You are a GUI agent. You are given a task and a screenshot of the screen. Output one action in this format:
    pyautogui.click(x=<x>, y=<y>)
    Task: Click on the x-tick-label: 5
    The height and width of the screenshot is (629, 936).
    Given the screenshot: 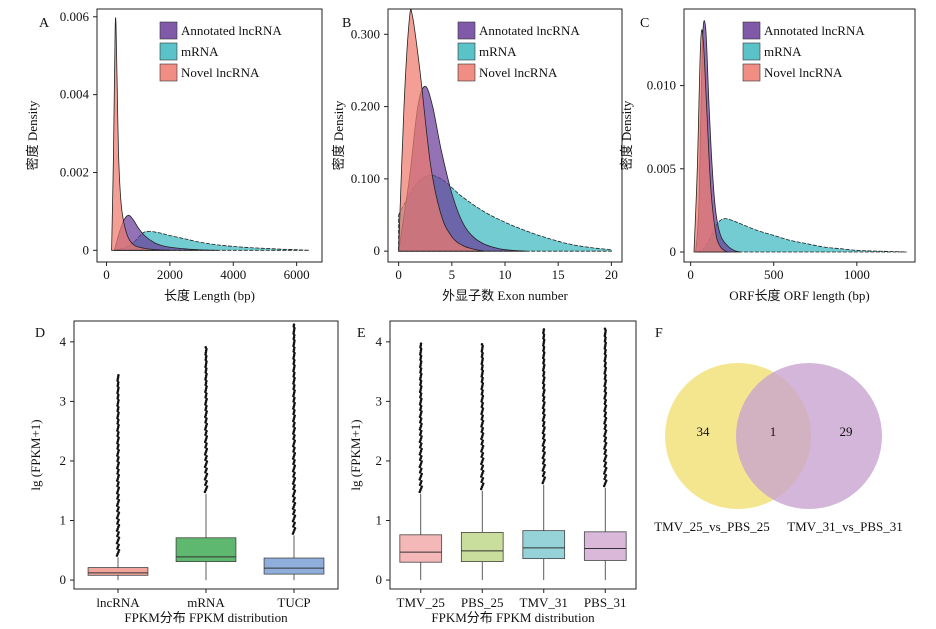 What is the action you would take?
    pyautogui.click(x=452, y=274)
    